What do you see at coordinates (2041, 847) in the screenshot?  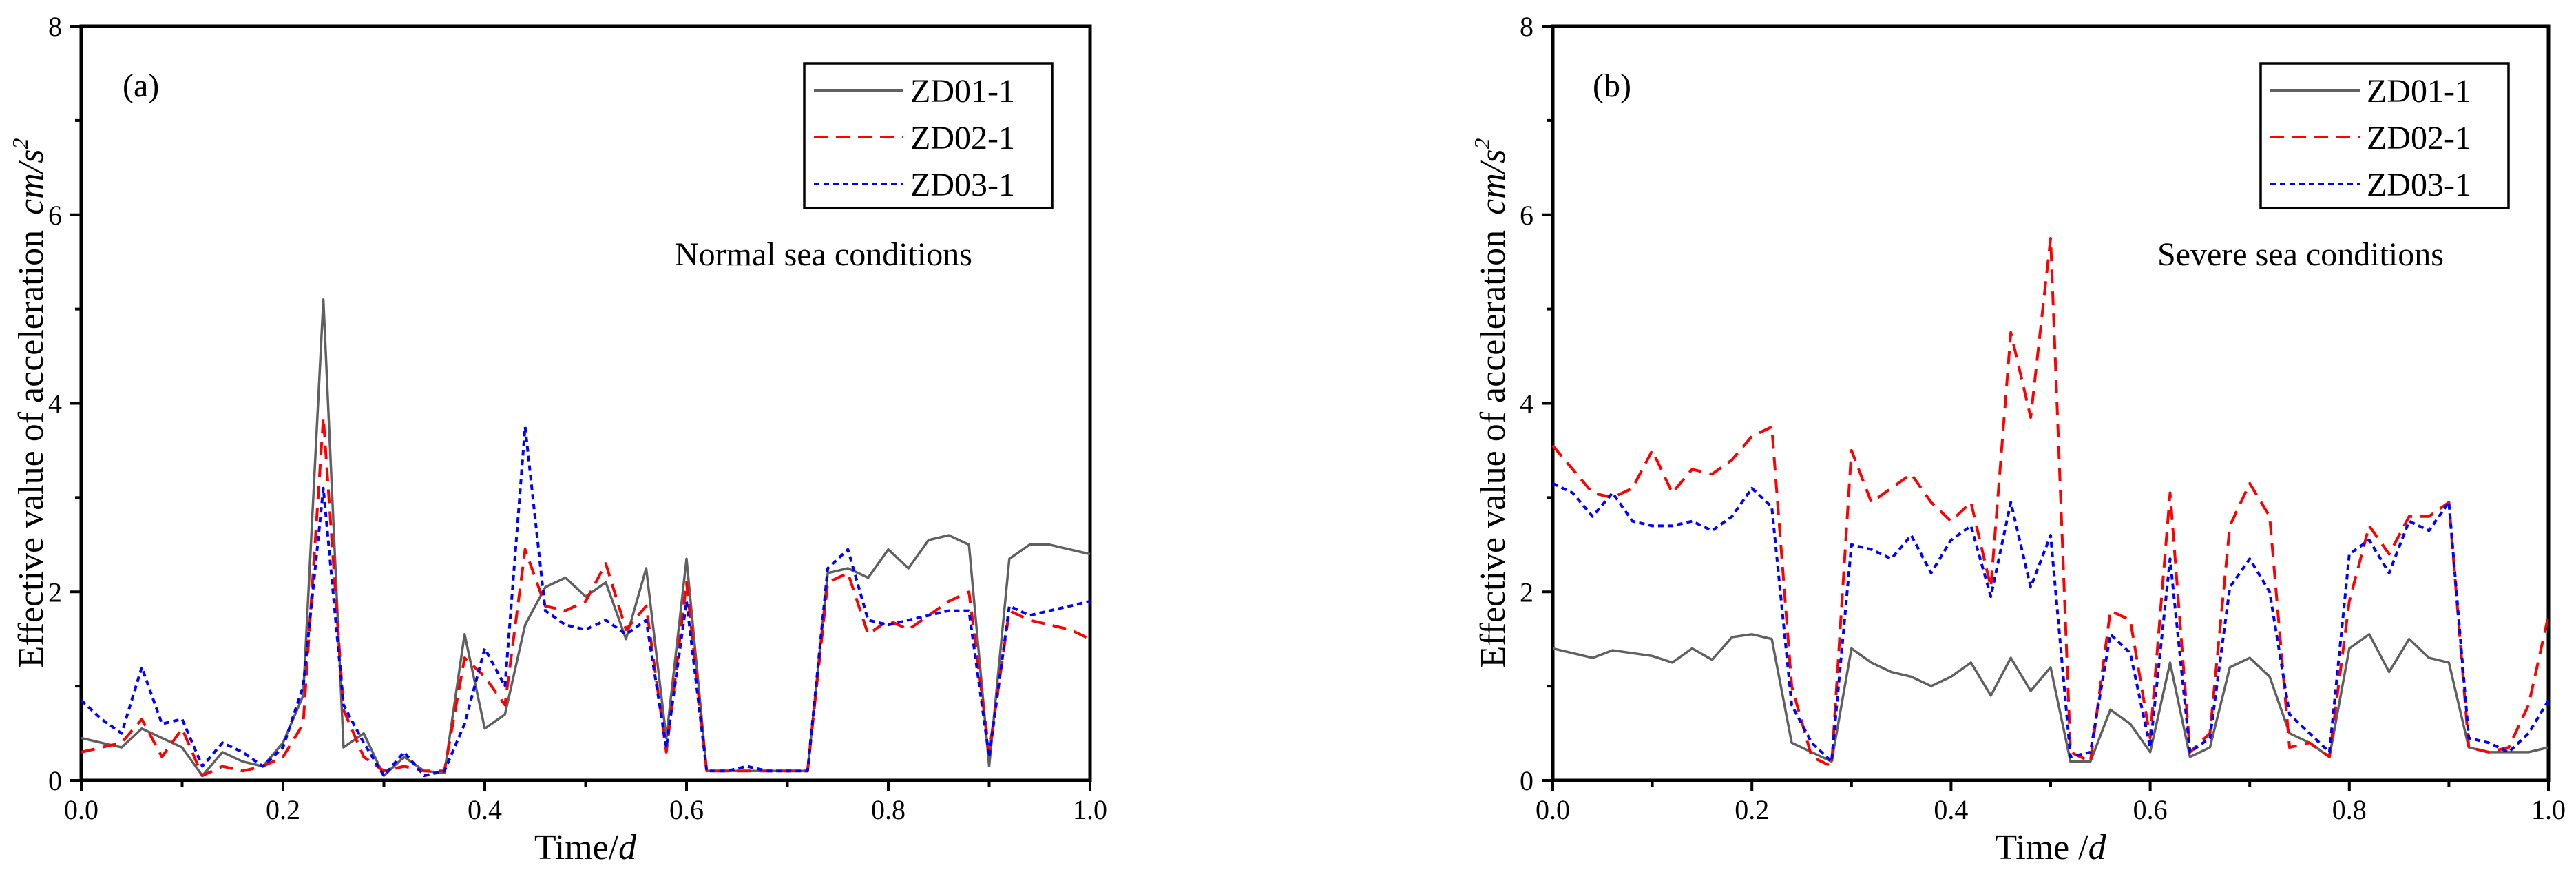 I see `x-axis-title-text: Time /` at bounding box center [2041, 847].